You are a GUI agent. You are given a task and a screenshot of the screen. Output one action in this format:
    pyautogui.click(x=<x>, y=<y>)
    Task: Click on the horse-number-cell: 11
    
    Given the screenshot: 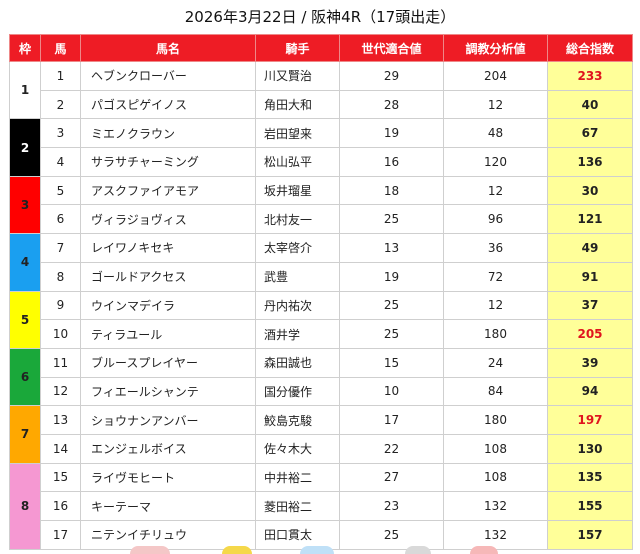 What is the action you would take?
    pyautogui.click(x=60, y=362)
    